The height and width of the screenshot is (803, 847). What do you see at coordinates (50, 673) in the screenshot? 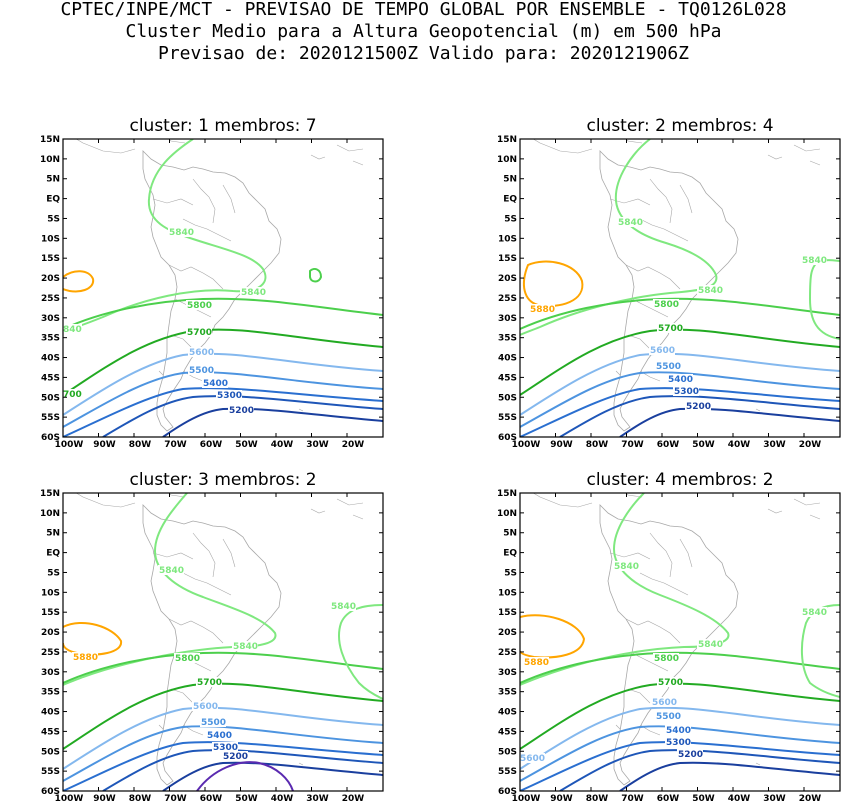
I see `lat-tick-label: 30S` at bounding box center [50, 673].